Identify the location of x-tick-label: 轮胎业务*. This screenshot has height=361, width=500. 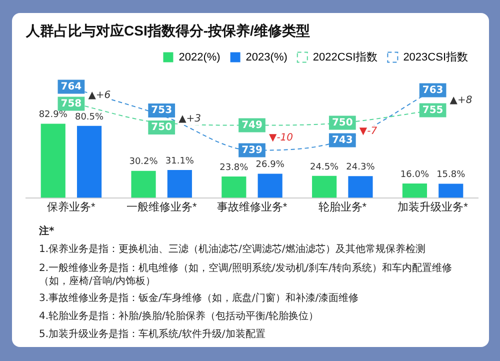
(343, 207).